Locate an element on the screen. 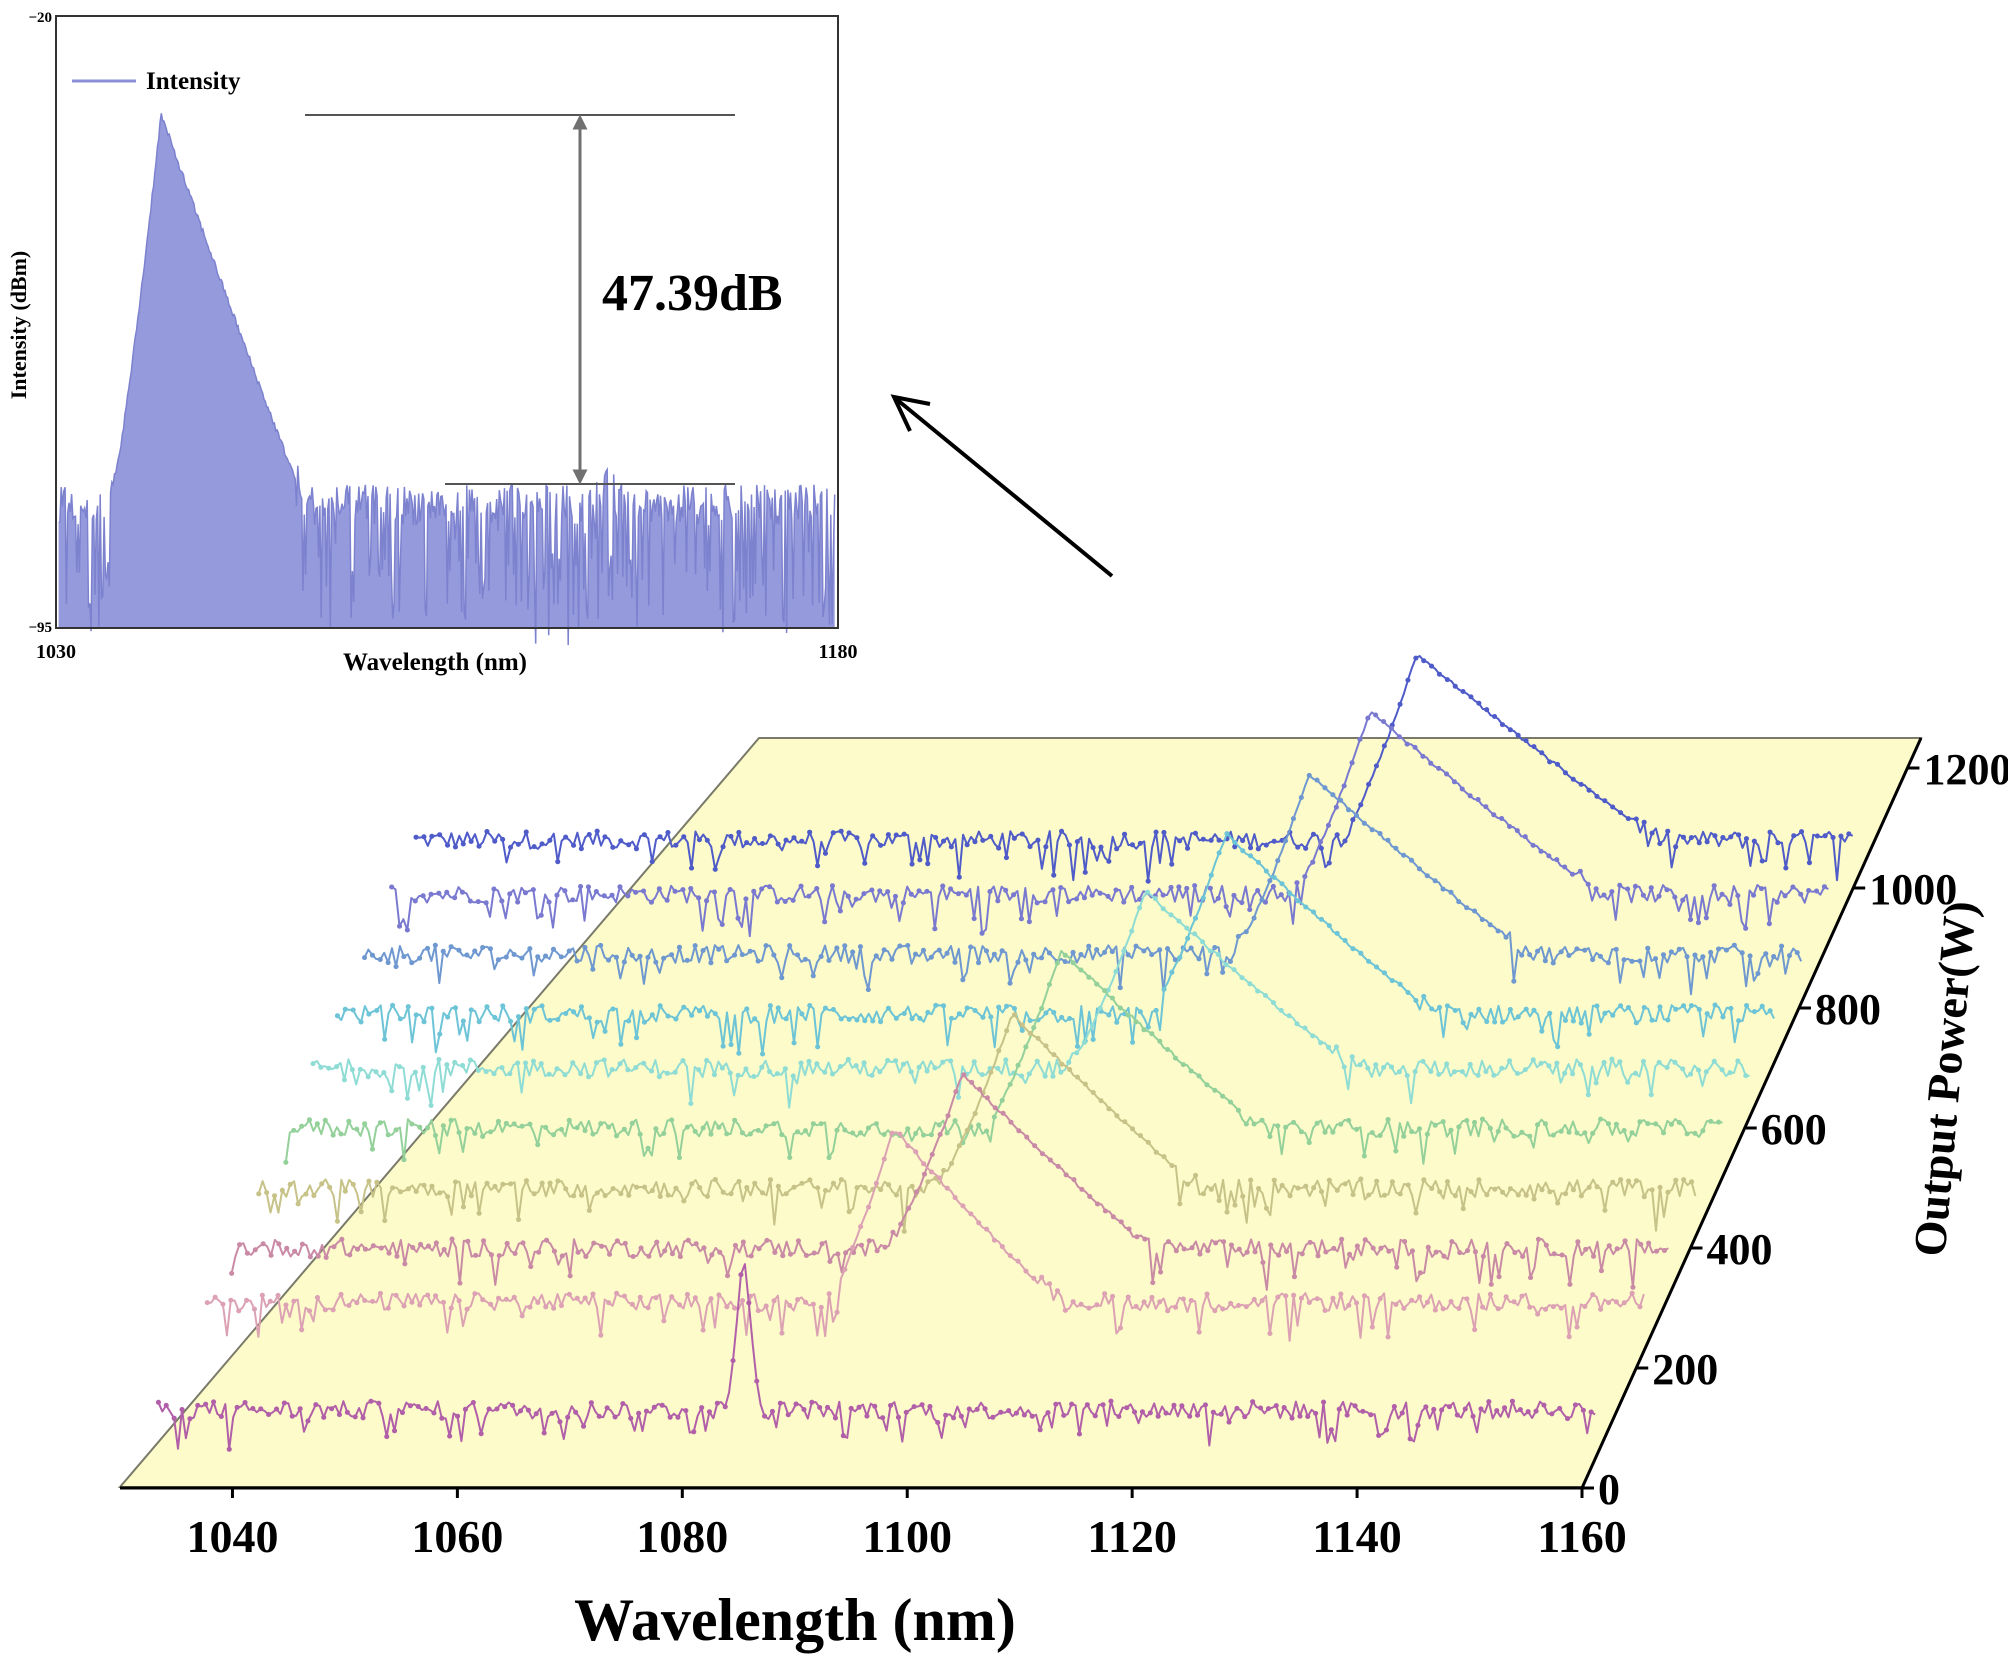  spectrum-markers-760w is located at coordinates (1053, 944).